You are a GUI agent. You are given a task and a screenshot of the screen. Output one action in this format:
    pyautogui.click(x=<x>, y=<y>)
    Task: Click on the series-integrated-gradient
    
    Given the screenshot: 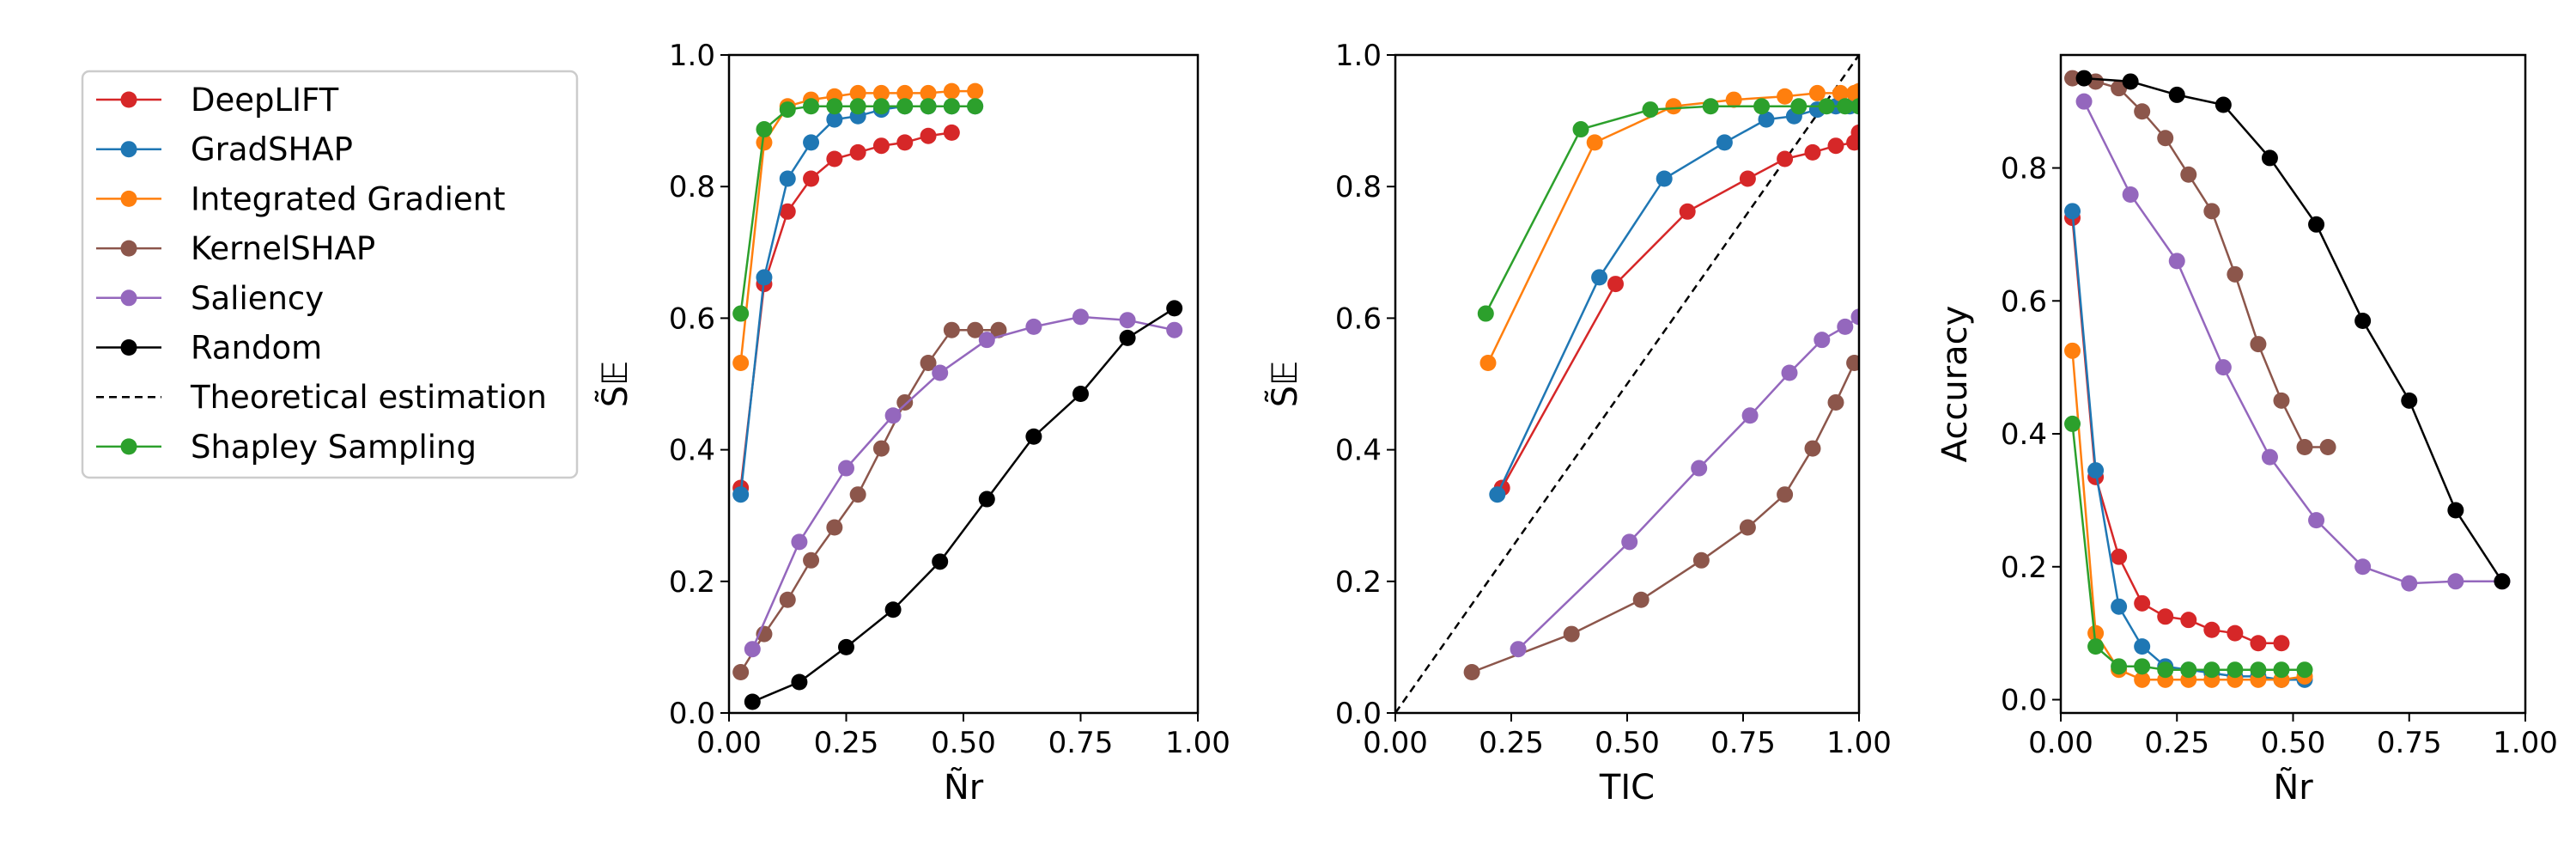 What is the action you would take?
    pyautogui.click(x=2188, y=515)
    